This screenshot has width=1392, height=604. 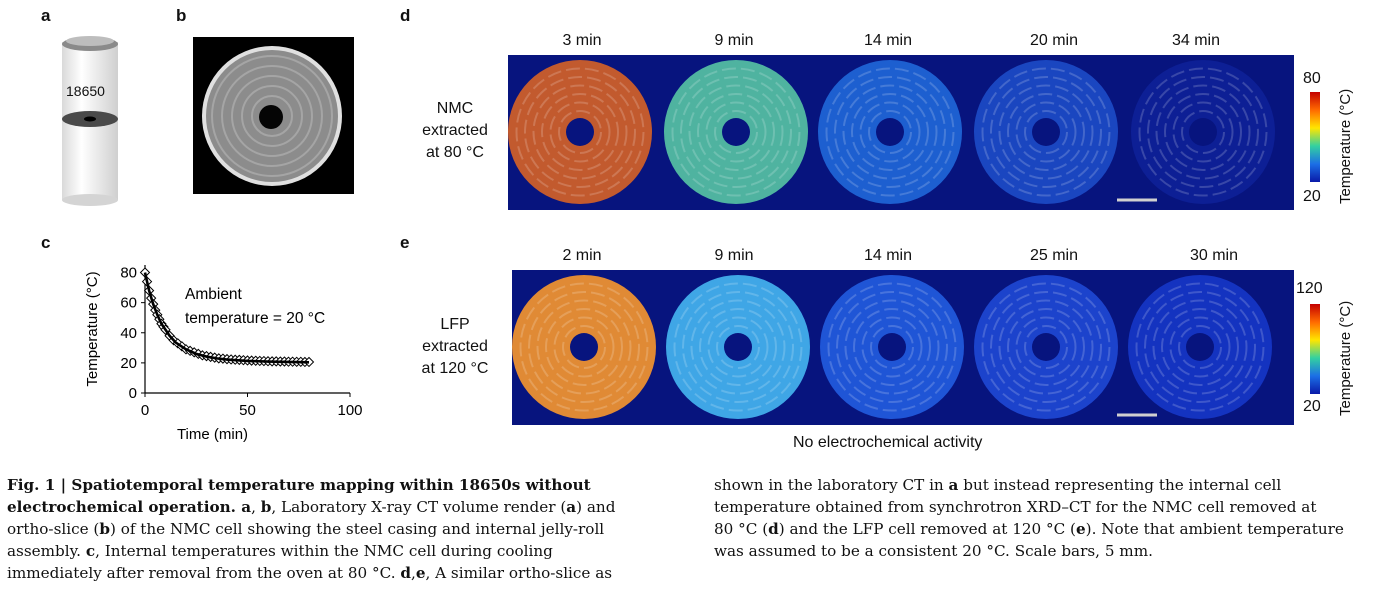 I want to click on lfp-row-label-line: extracted, so click(x=455, y=346).